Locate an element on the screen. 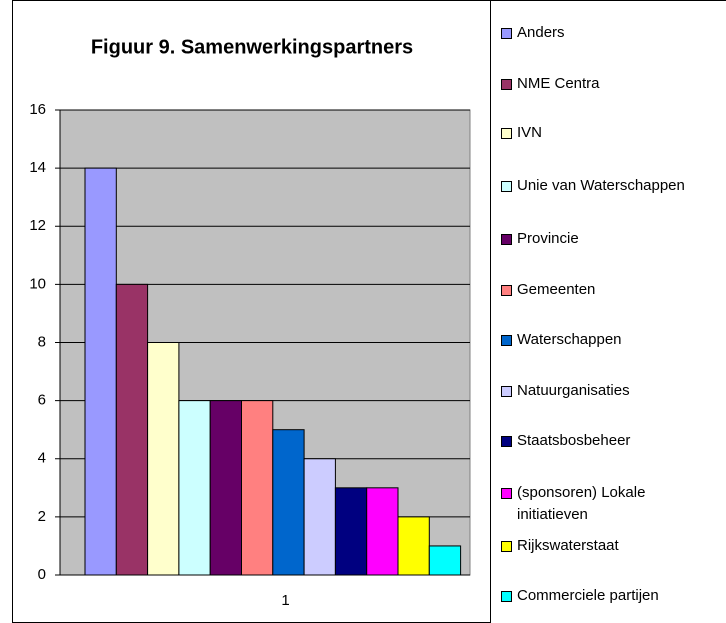 The width and height of the screenshot is (726, 623). x-tick-label: 1 is located at coordinates (285, 600).